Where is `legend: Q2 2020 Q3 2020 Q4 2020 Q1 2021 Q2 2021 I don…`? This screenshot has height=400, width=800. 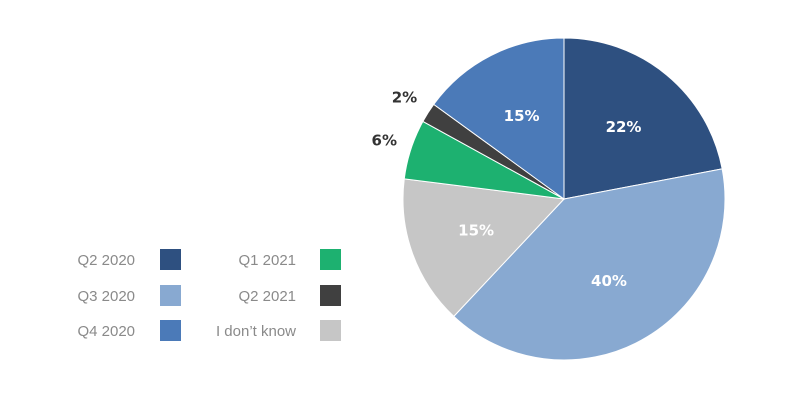
legend: Q2 2020 Q3 2020 Q4 2020 Q1 2021 Q2 2021 I don… is located at coordinates (209, 295).